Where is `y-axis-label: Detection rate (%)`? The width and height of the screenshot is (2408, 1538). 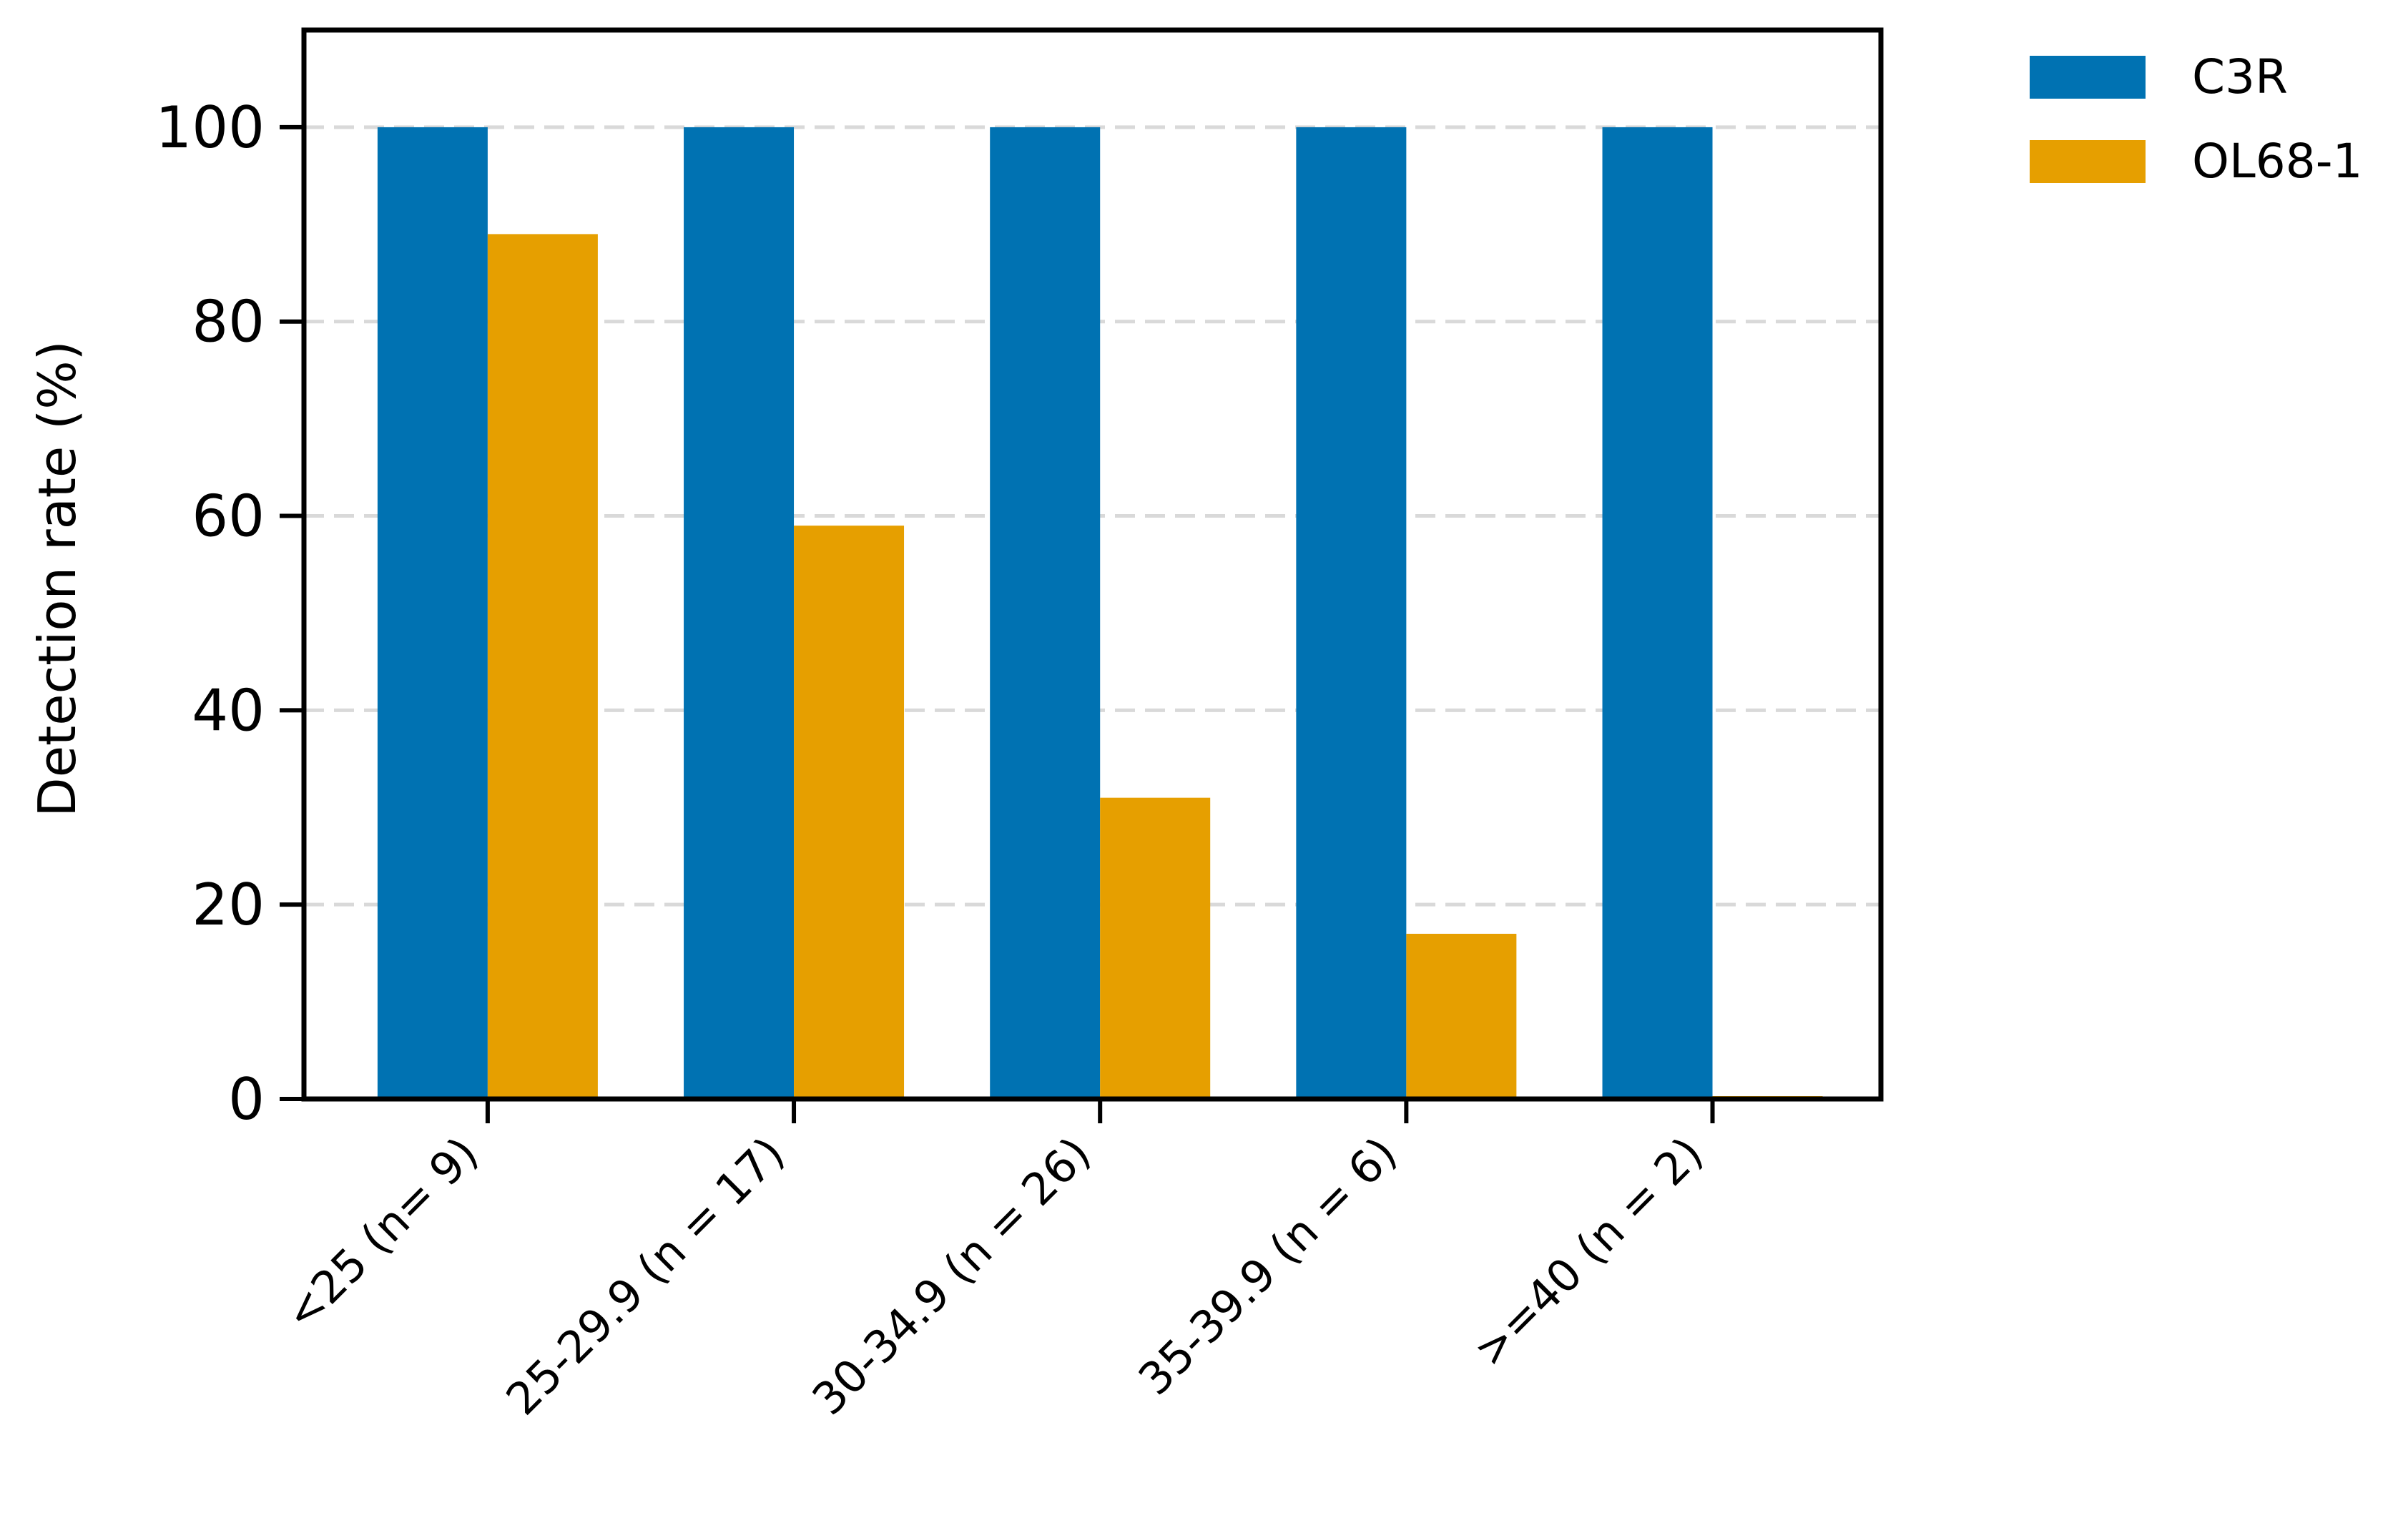 y-axis-label: Detection rate (%) is located at coordinates (57, 578).